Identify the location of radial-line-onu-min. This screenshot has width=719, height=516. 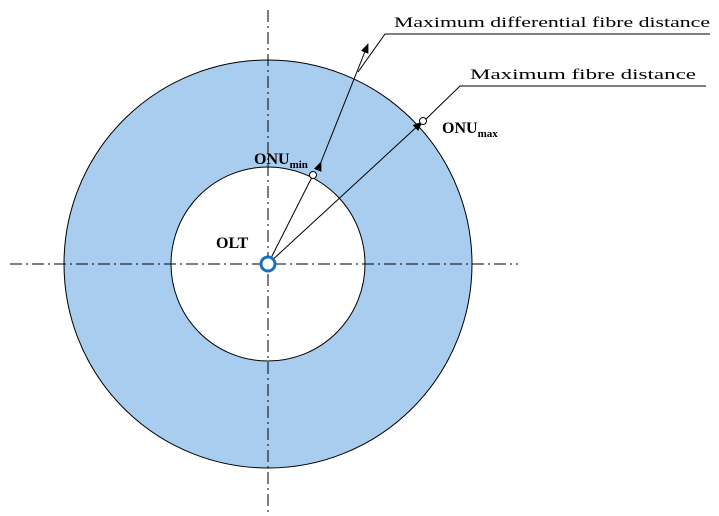
(290, 219).